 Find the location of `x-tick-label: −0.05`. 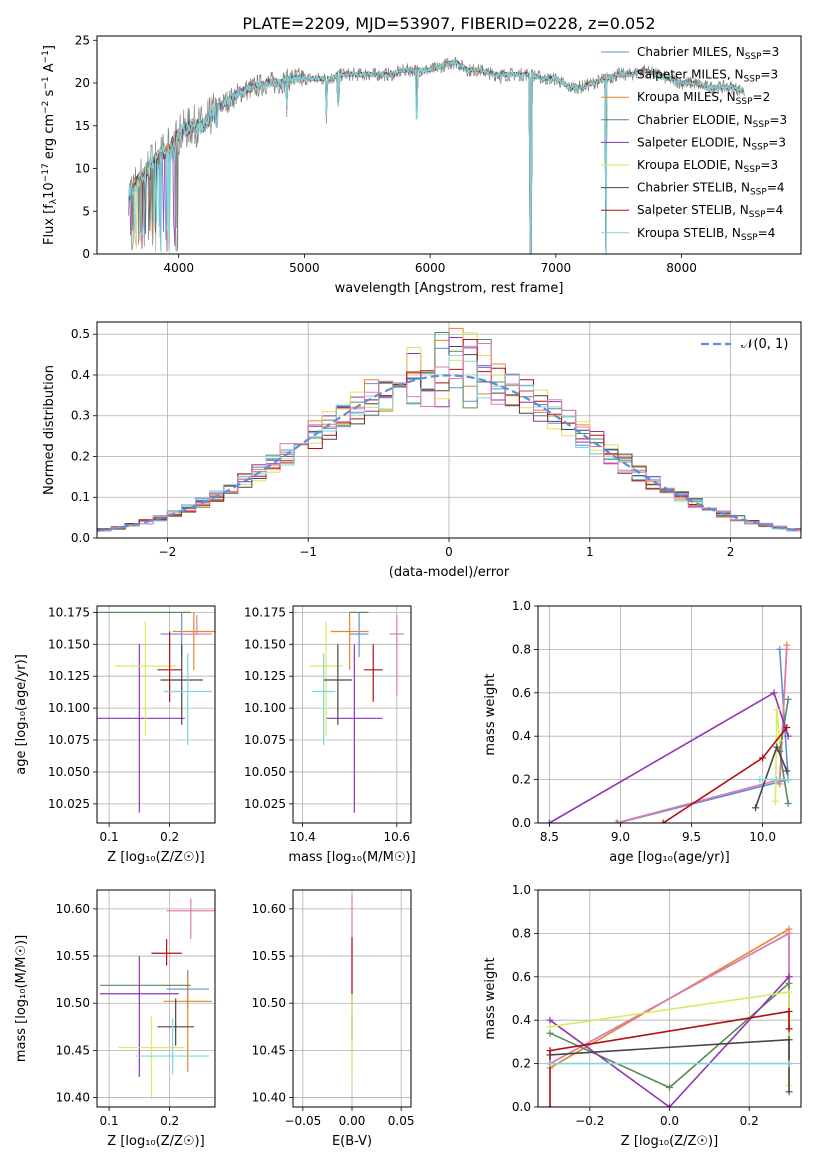

x-tick-label: −0.05 is located at coordinates (302, 1121).